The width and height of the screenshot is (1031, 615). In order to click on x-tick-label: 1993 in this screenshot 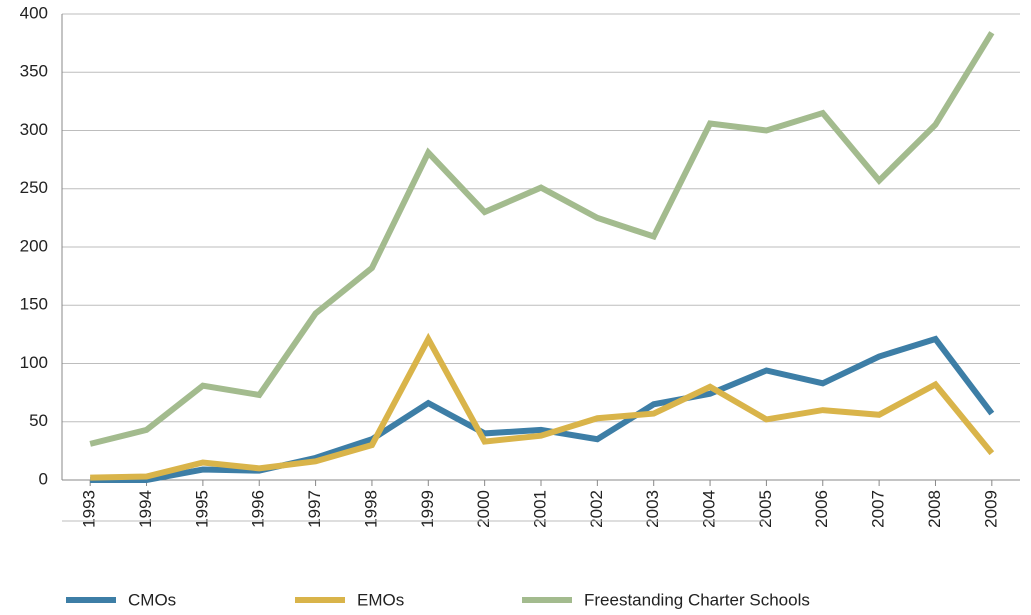, I will do `click(89, 509)`.